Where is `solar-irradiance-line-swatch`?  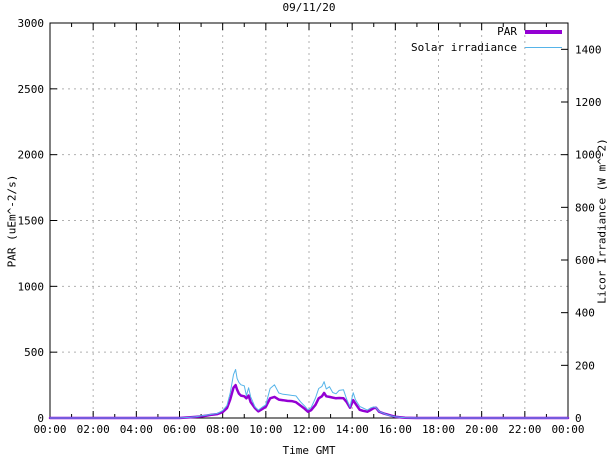
solar-irradiance-line-swatch is located at coordinates (543, 47).